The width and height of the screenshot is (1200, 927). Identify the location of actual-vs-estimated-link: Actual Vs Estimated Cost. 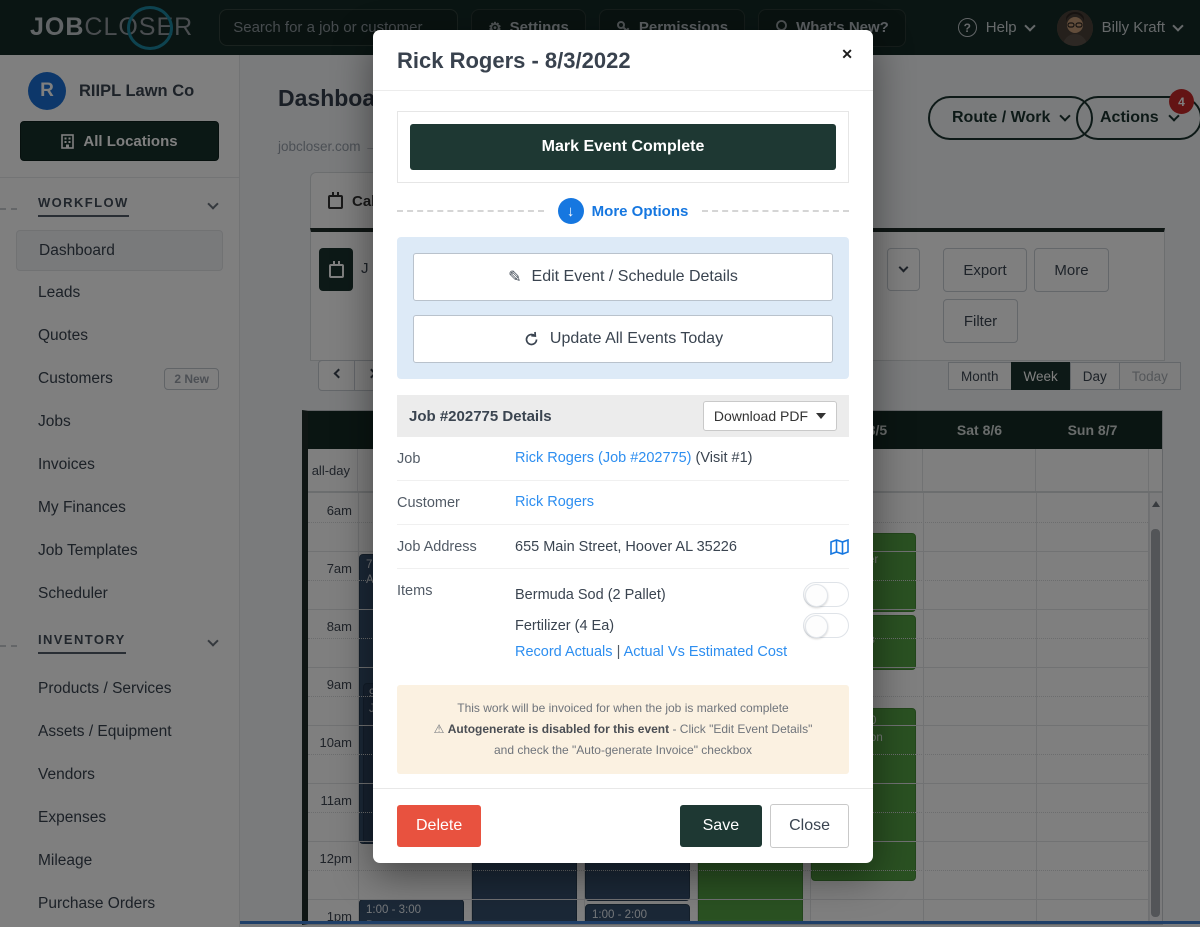
(705, 652).